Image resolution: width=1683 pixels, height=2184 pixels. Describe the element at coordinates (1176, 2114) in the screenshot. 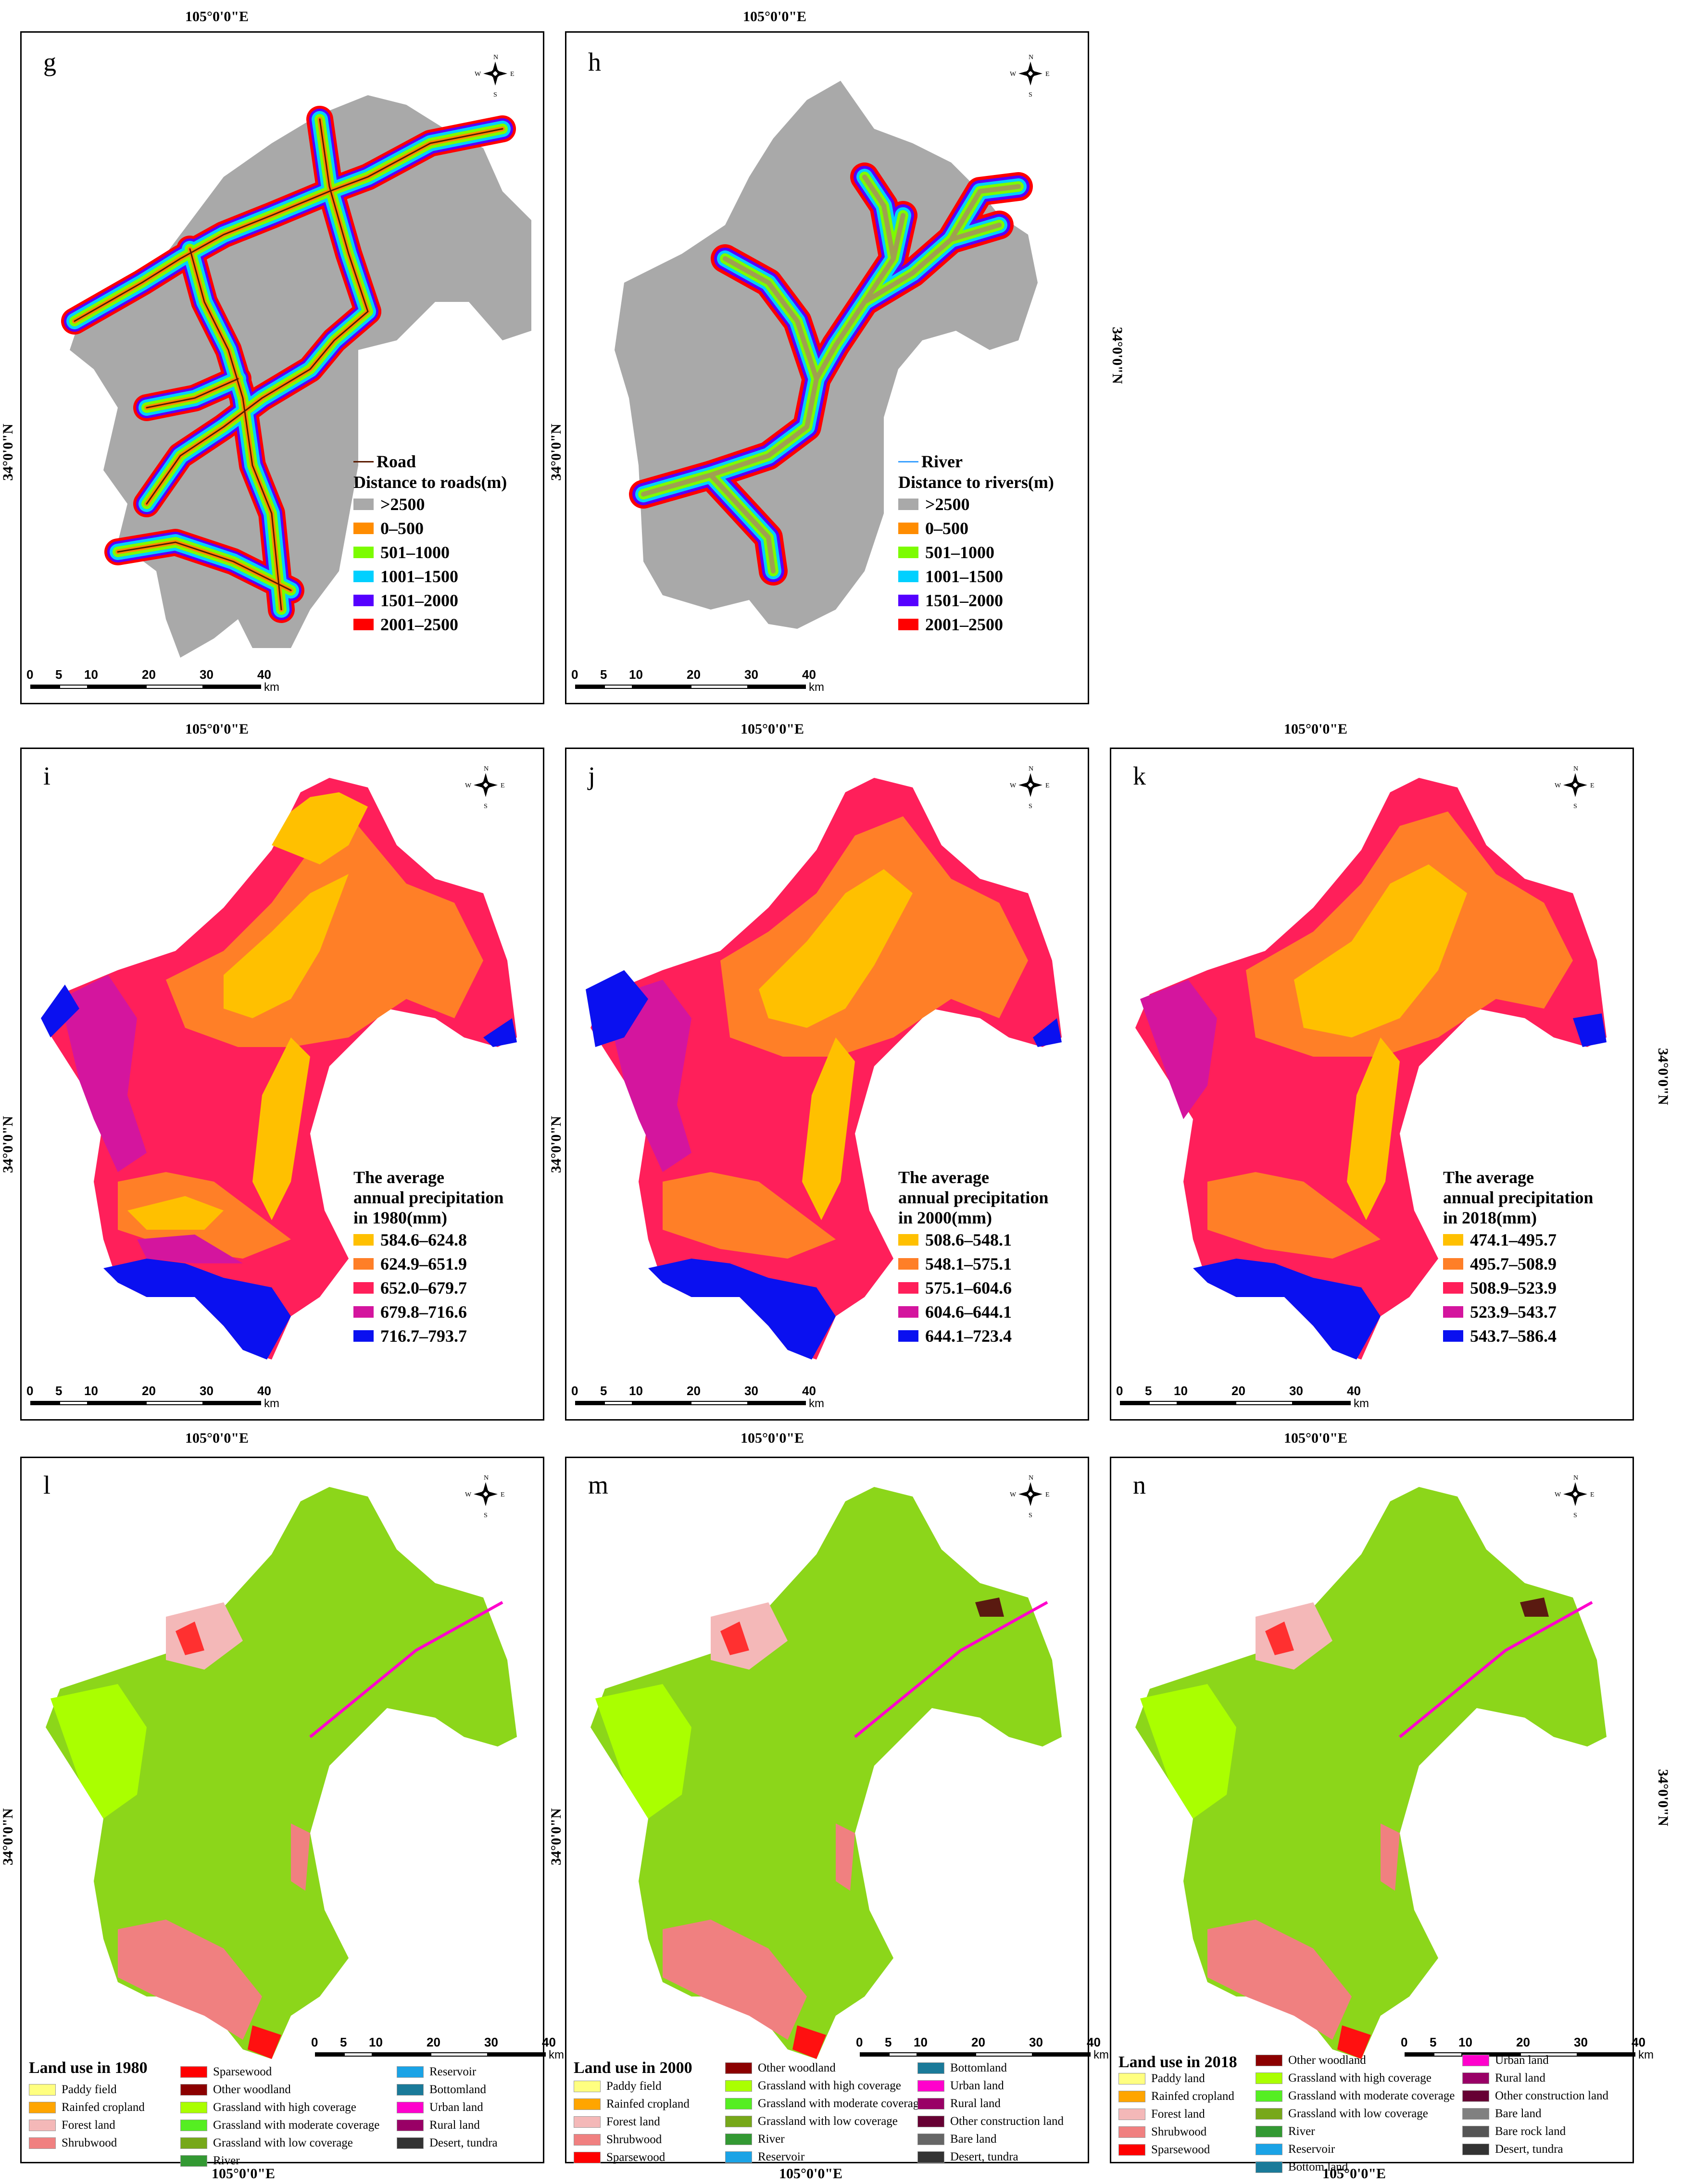

I see `legend-item: Forest land` at that location.